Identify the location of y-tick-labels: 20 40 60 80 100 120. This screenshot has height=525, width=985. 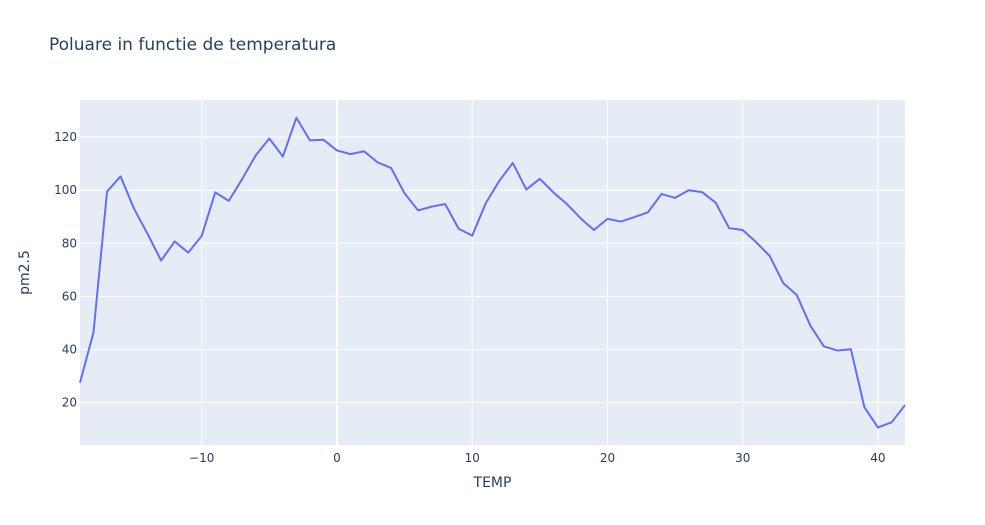
(65, 269).